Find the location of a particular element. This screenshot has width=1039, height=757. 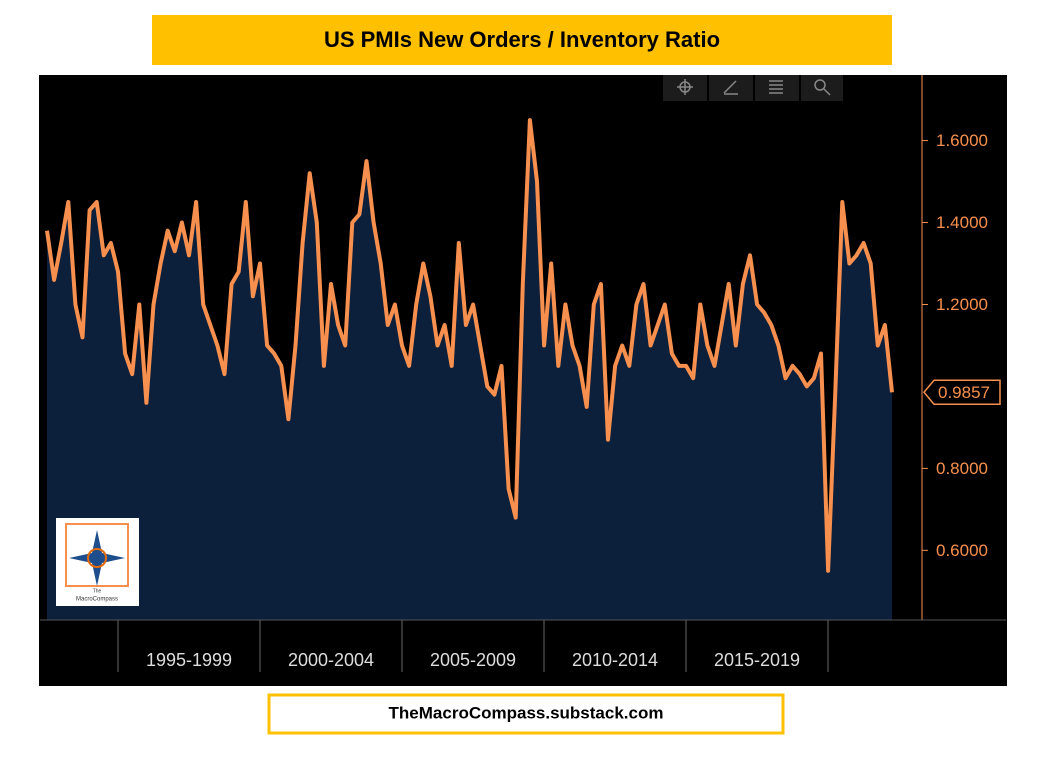

x-tick-label: 2015-2019 is located at coordinates (757, 660).